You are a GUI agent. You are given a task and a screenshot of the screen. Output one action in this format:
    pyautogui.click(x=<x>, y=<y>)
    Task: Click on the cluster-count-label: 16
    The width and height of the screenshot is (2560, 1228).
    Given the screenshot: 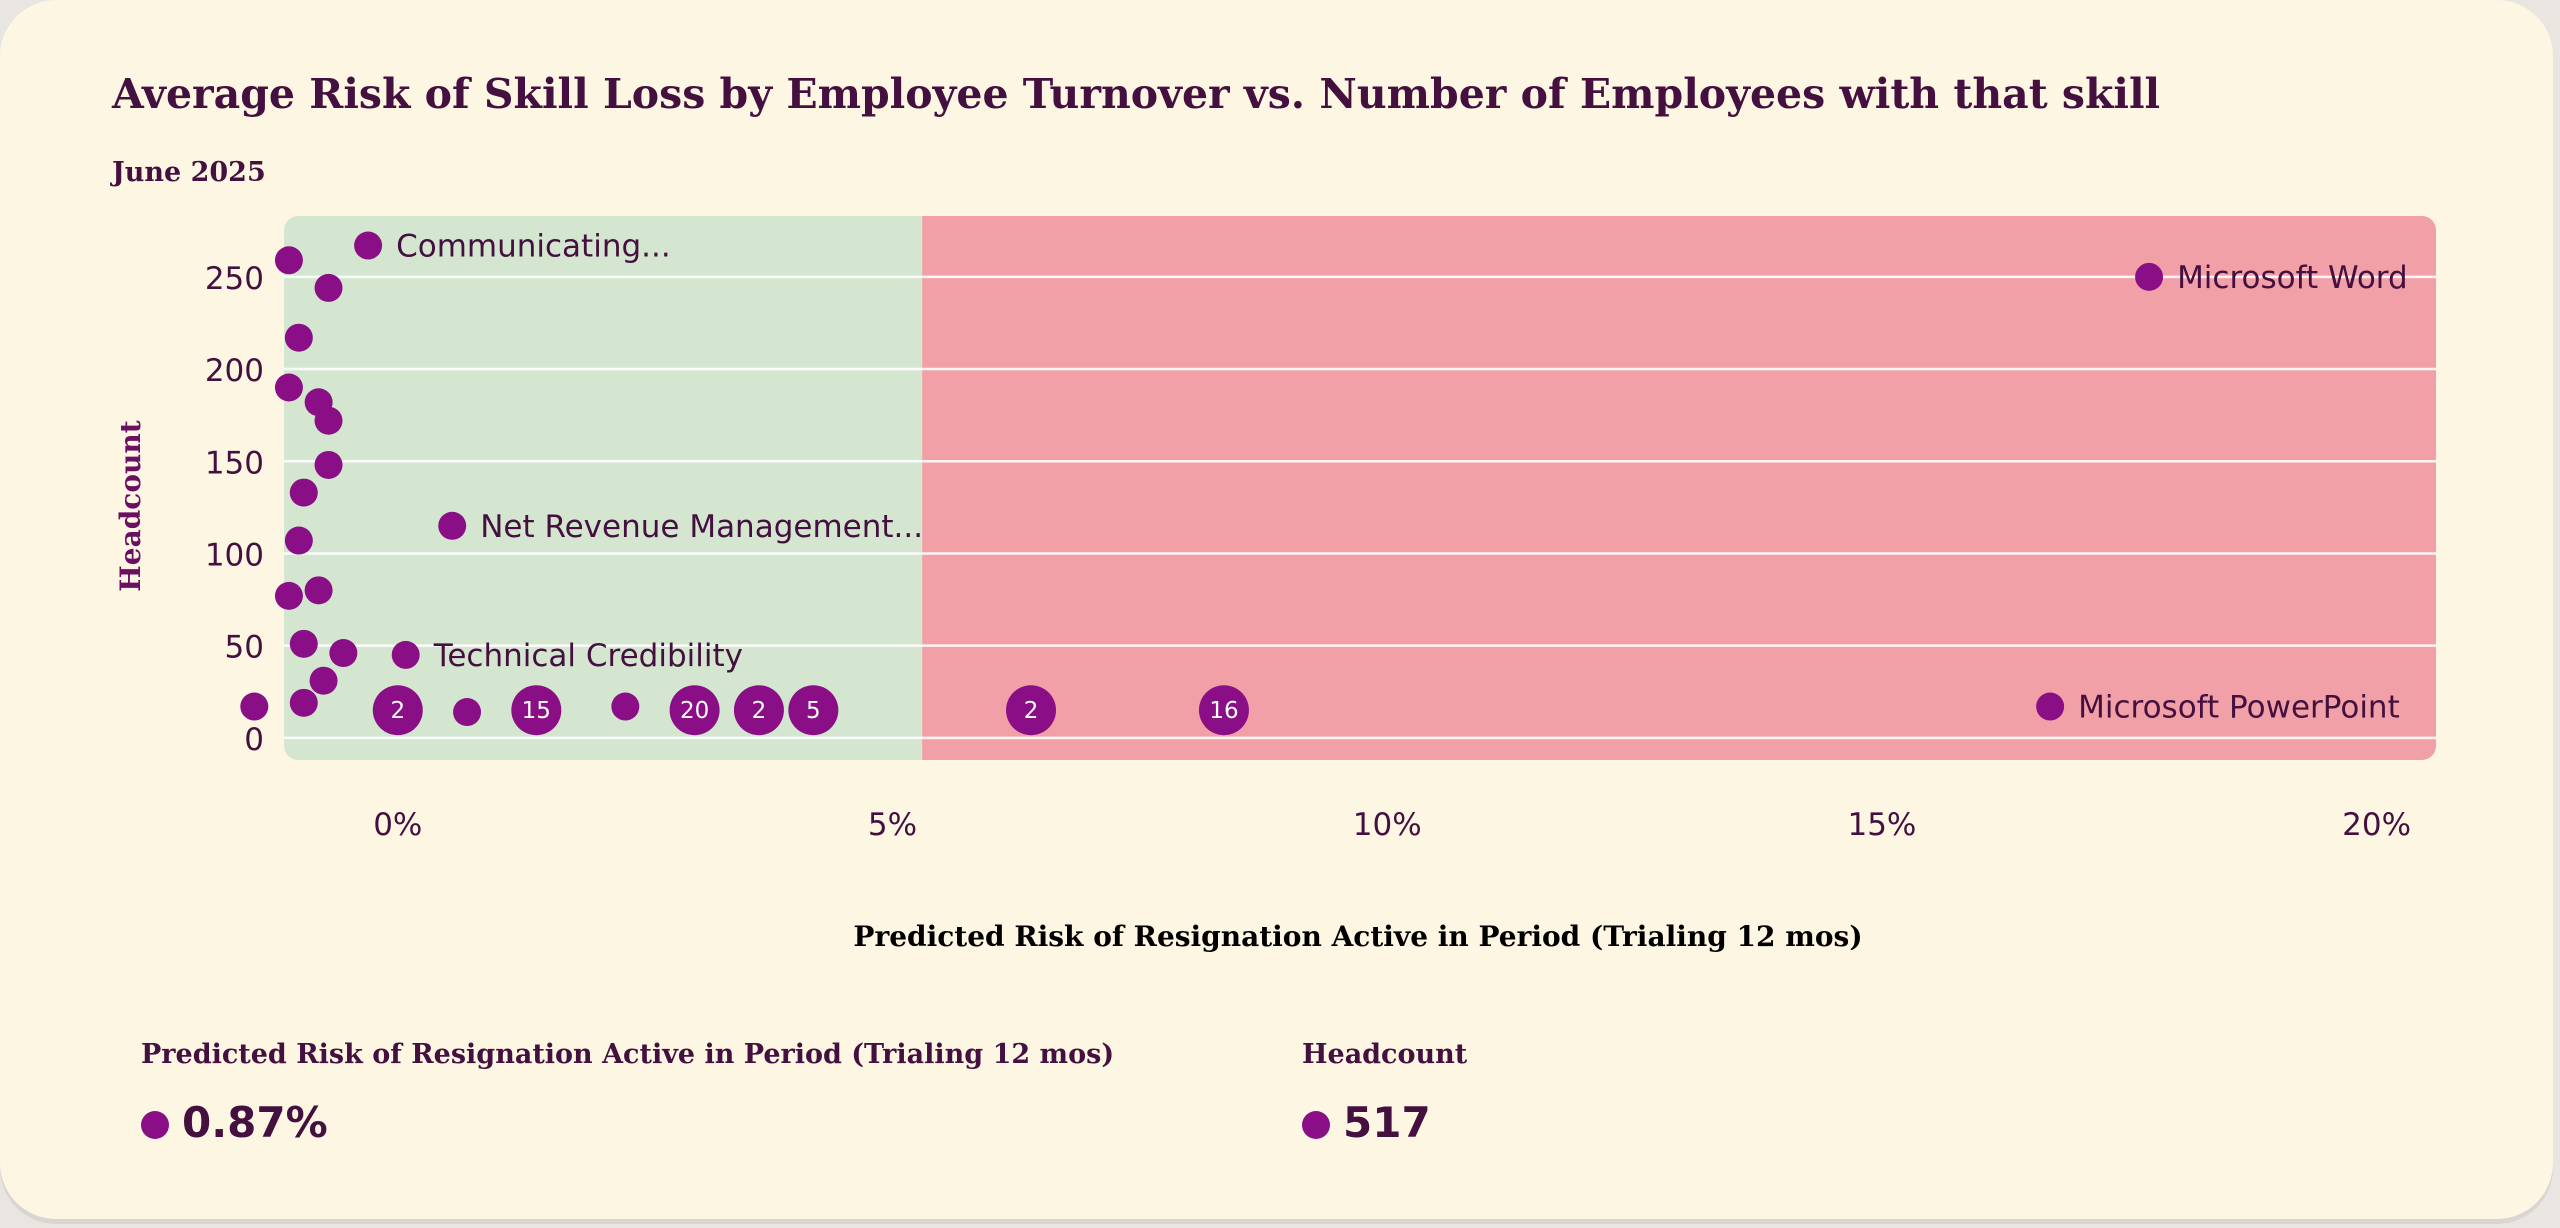 What is the action you would take?
    pyautogui.click(x=1223, y=711)
    